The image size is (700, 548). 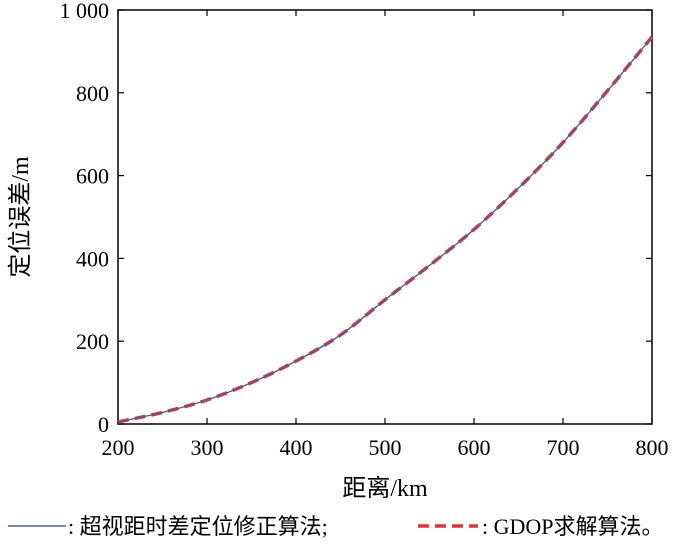 I want to click on x-tick-label: 500, so click(x=385, y=447).